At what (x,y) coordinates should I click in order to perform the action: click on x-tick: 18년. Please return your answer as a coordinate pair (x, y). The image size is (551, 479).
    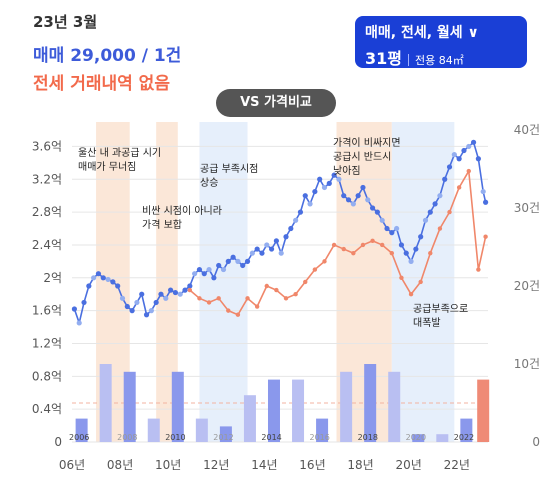
    Looking at the image, I should click on (360, 465).